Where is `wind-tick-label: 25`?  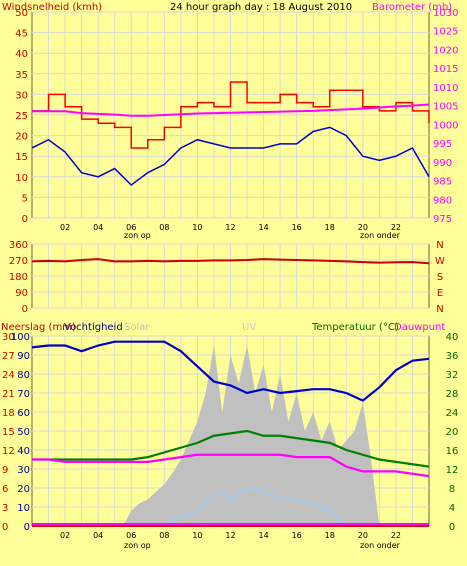 wind-tick-label: 25 is located at coordinates (21, 116).